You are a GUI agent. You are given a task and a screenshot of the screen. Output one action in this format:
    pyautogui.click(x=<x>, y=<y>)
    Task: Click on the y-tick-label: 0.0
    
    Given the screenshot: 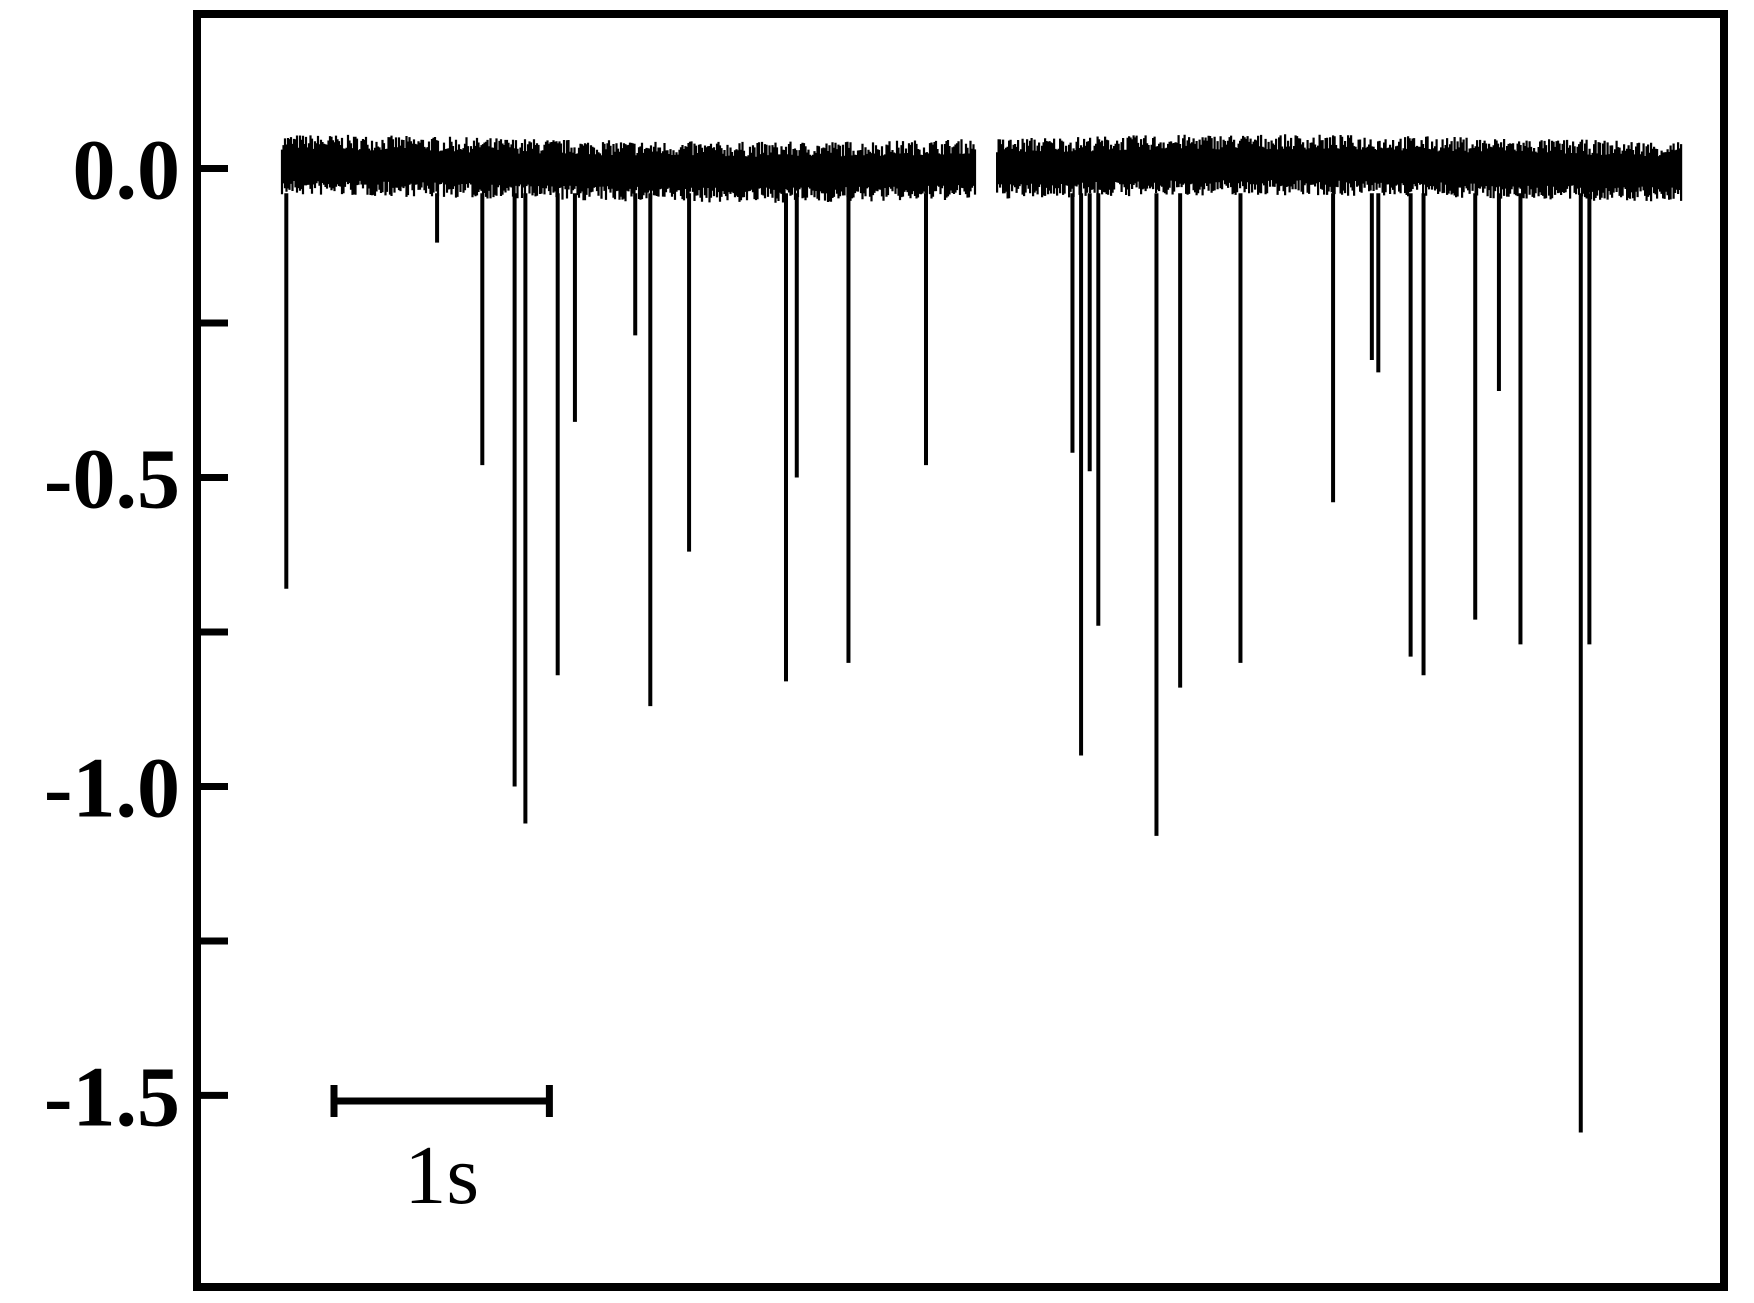 What is the action you would take?
    pyautogui.click(x=127, y=169)
    